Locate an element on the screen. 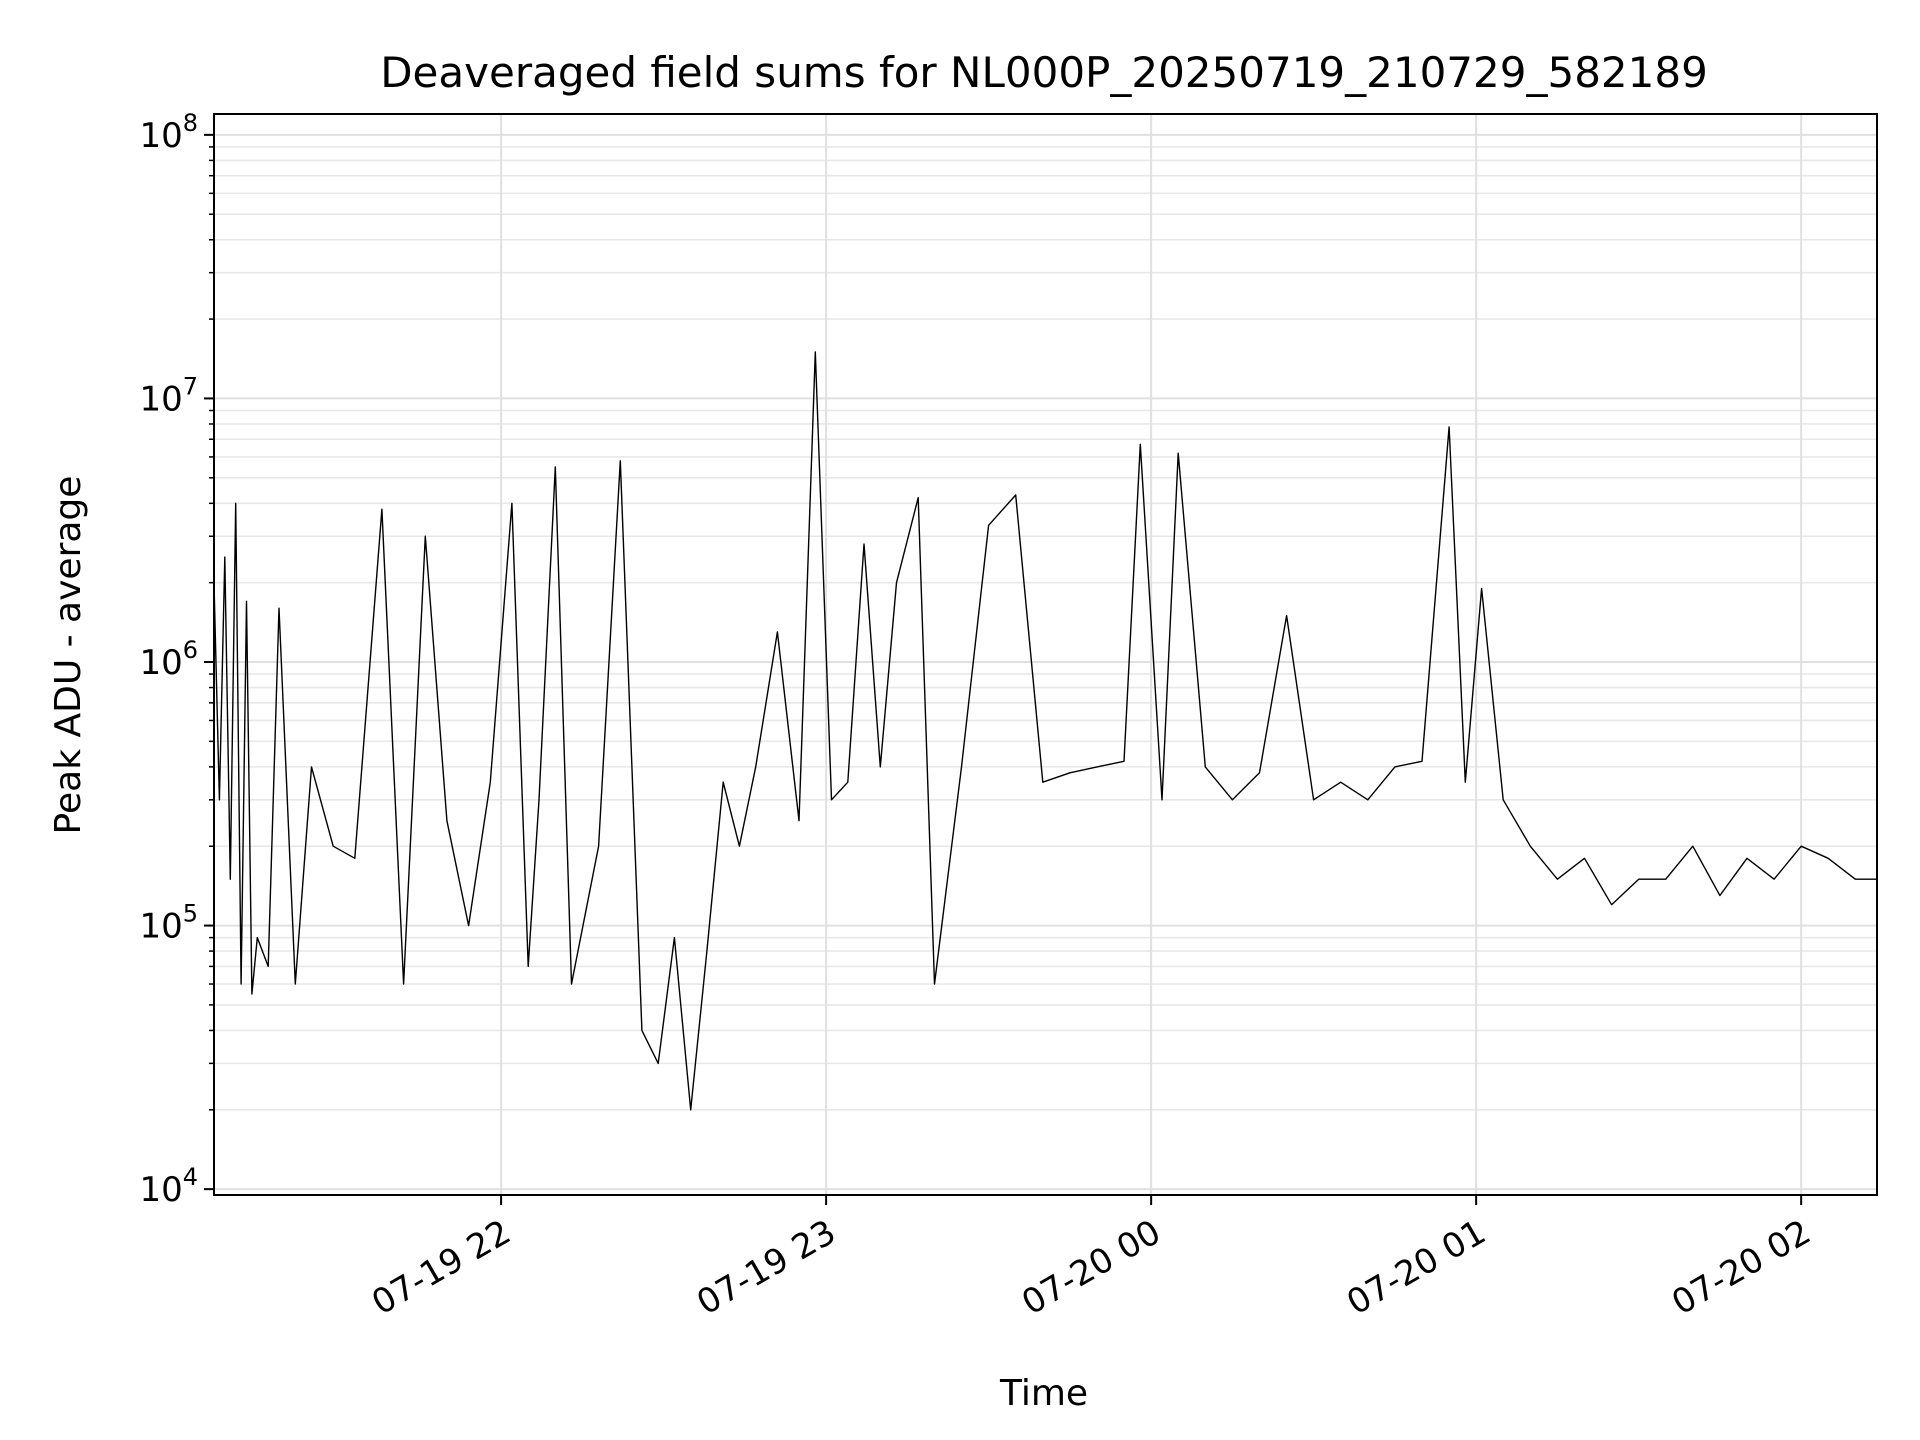 The width and height of the screenshot is (1920, 1440). y-axis-label: Peak ADU - average is located at coordinates (68, 655).